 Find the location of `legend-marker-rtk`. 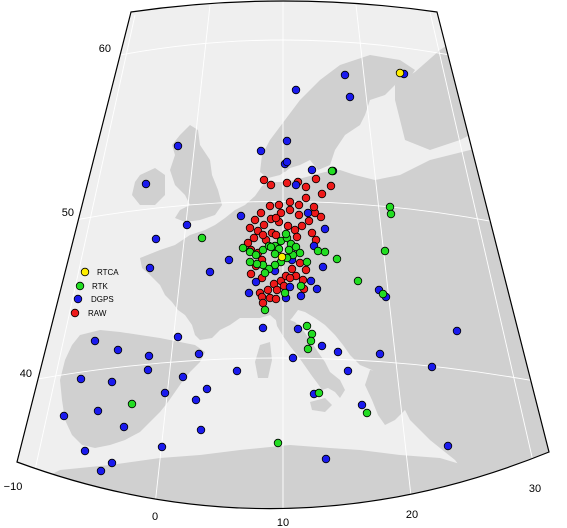

legend-marker-rtk is located at coordinates (80, 286).